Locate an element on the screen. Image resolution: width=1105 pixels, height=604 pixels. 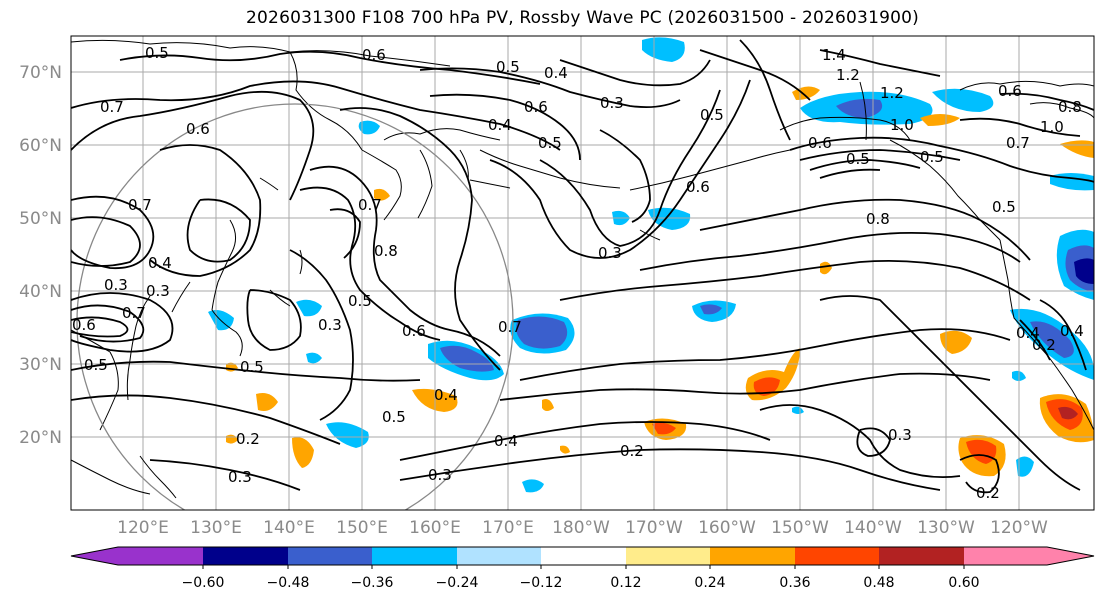
colorbar-tick-label: 0.24 is located at coordinates (709, 583).